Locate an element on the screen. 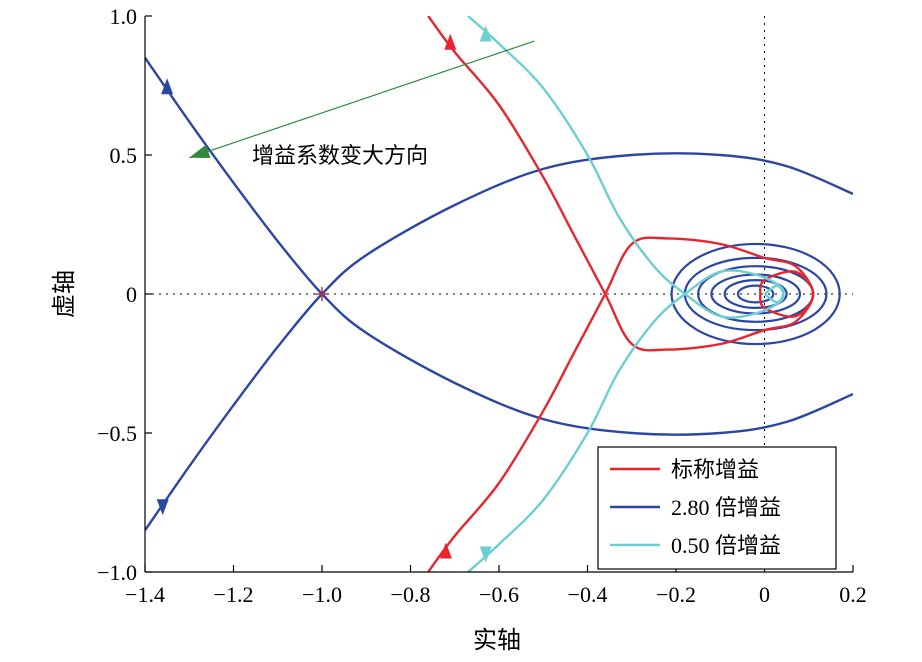  annotation-text: 增益系数变大方向 is located at coordinates (340, 156).